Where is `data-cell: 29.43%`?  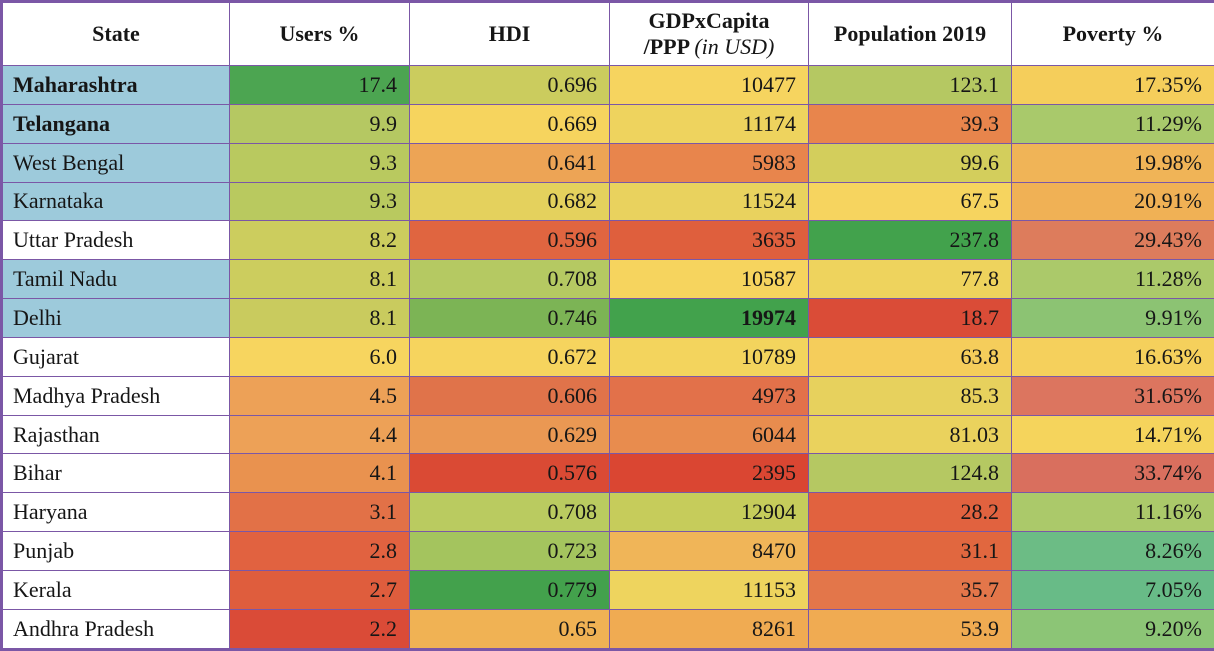
data-cell: 29.43% is located at coordinates (1112, 240).